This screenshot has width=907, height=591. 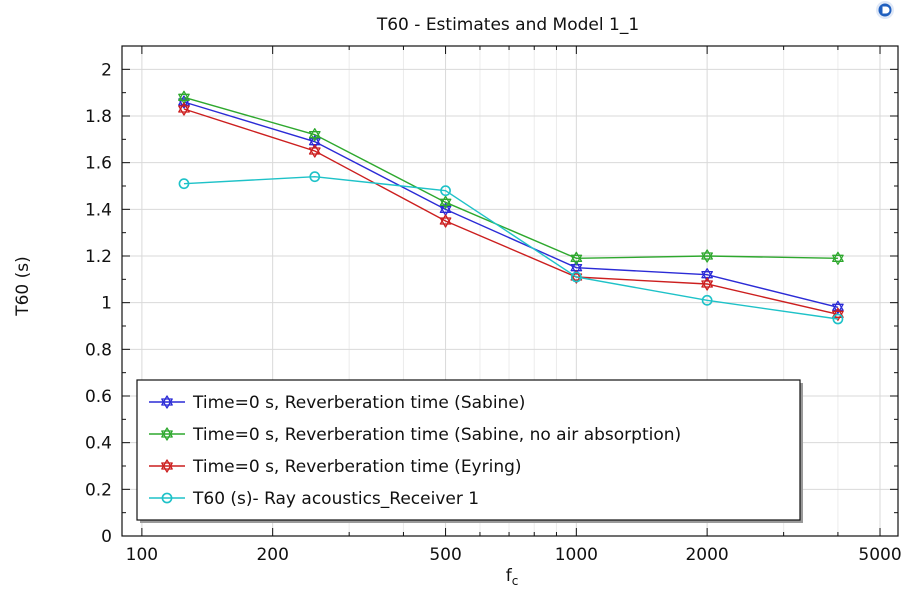 What do you see at coordinates (106, 304) in the screenshot?
I see `y-tick-label: 1` at bounding box center [106, 304].